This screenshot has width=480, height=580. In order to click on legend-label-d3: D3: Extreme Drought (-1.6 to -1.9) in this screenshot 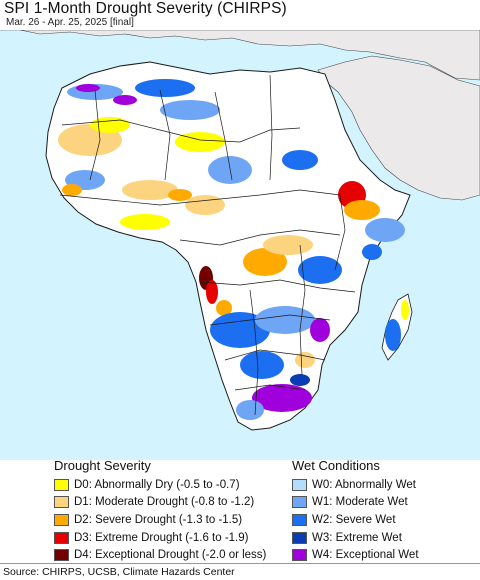, I will do `click(161, 537)`.